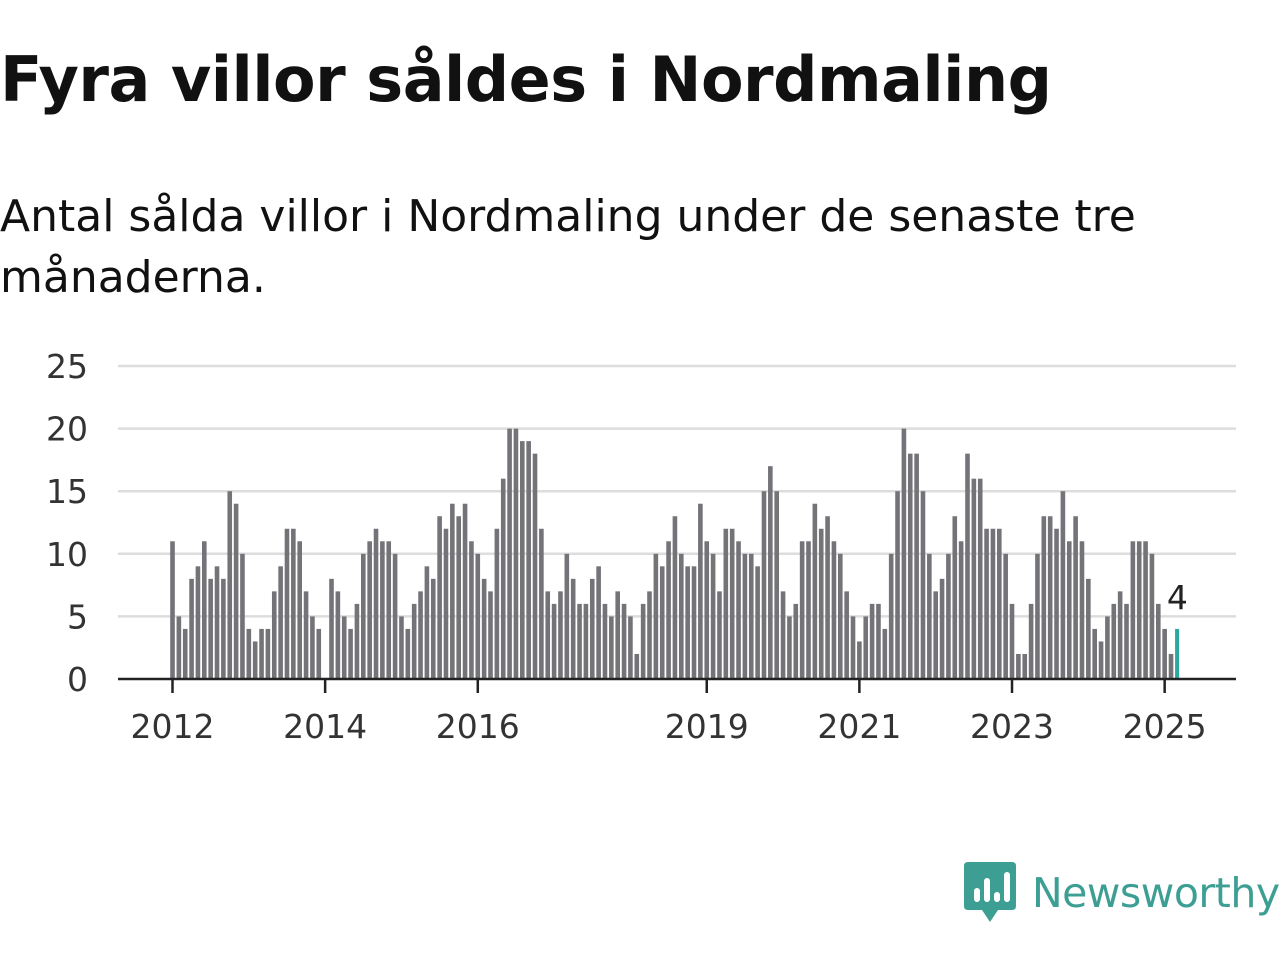 Image resolution: width=1280 pixels, height=960 pixels. Describe the element at coordinates (67, 429) in the screenshot. I see `y-tick-label: 20` at that location.